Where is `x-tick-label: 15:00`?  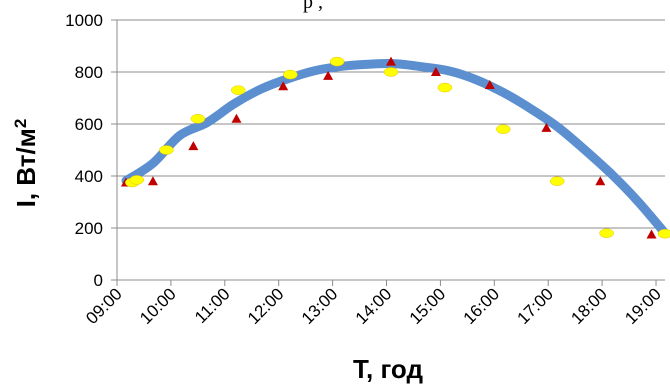
x-tick-label: 15:00 is located at coordinates (428, 306).